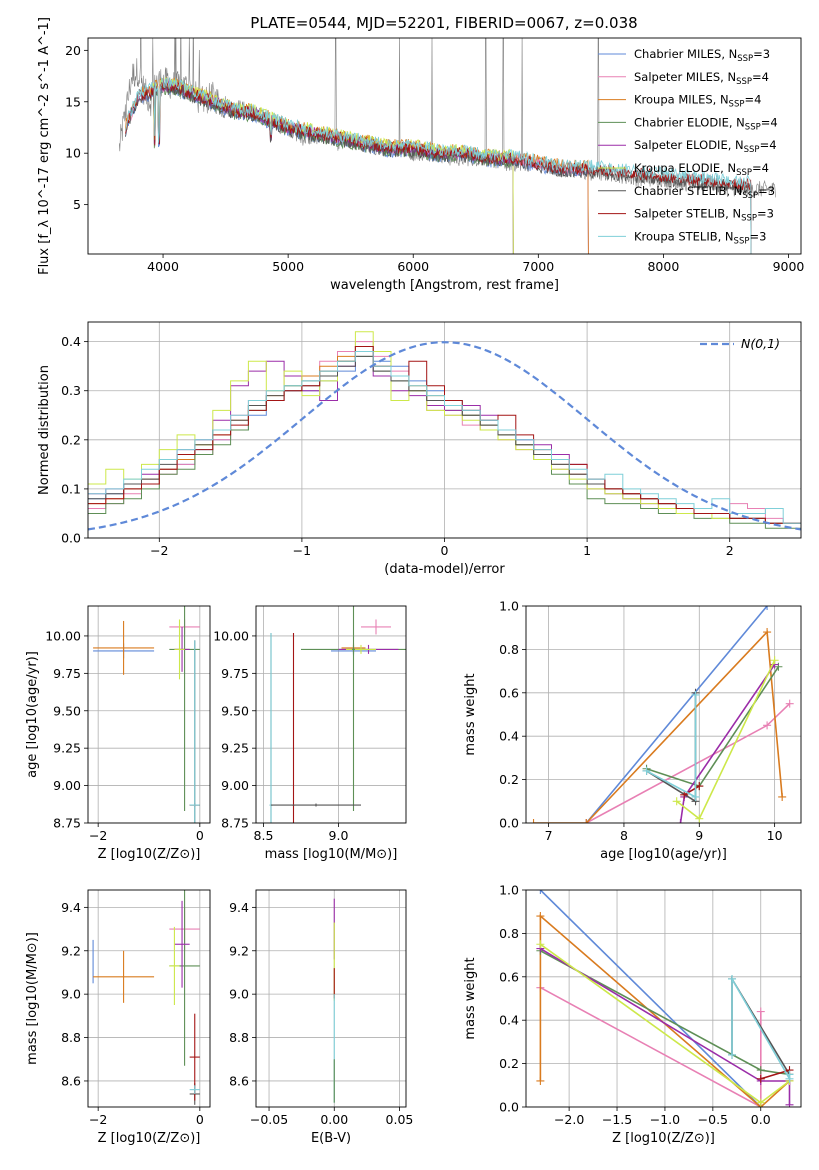 The height and width of the screenshot is (1170, 819). I want to click on x-tick-label: 8000, so click(663, 266).